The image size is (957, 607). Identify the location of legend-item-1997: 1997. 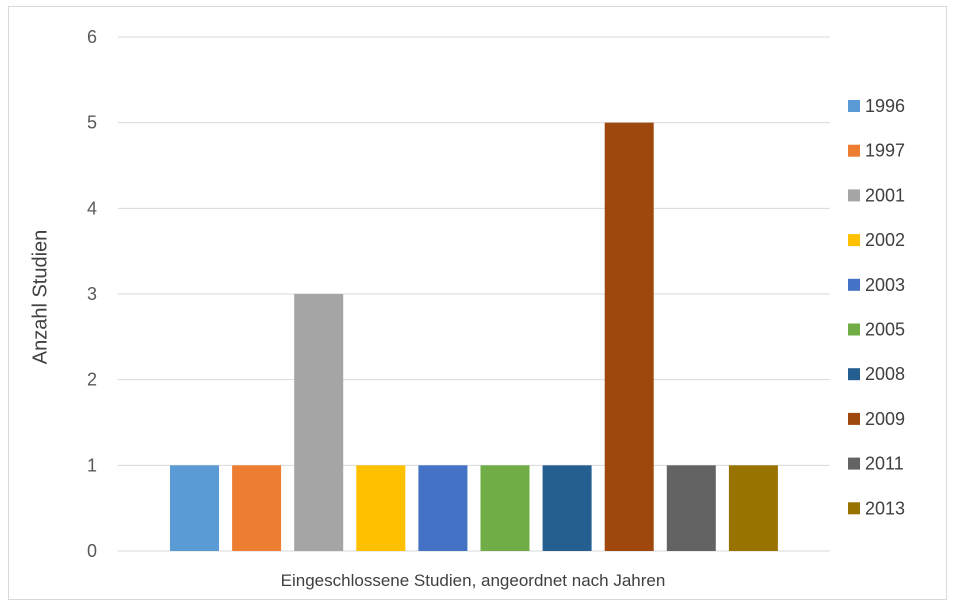
(876, 151).